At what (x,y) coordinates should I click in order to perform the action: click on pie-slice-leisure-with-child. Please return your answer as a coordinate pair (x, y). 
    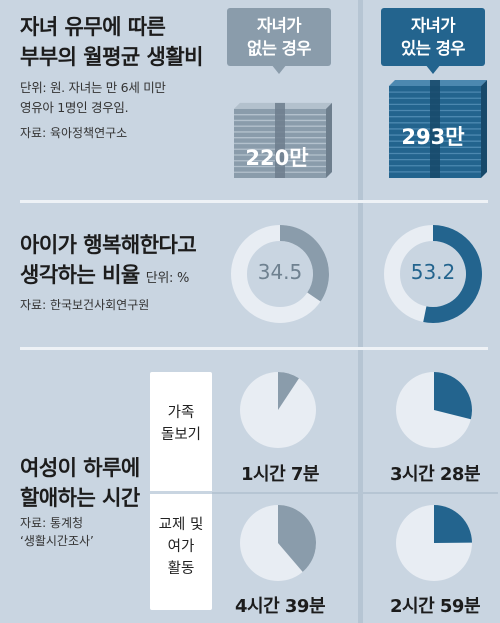
    Looking at the image, I should click on (453, 524).